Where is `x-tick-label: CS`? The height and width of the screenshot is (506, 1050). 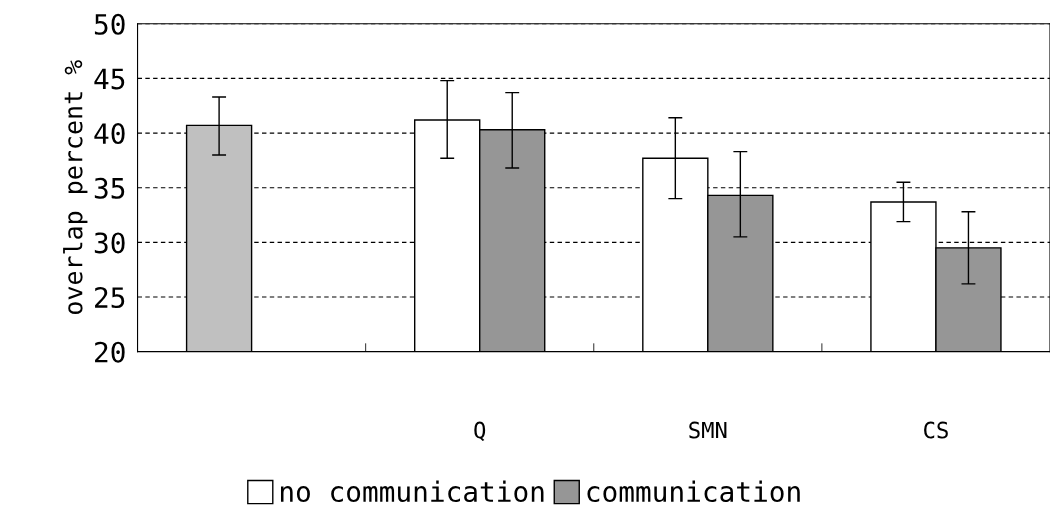 x-tick-label: CS is located at coordinates (936, 430).